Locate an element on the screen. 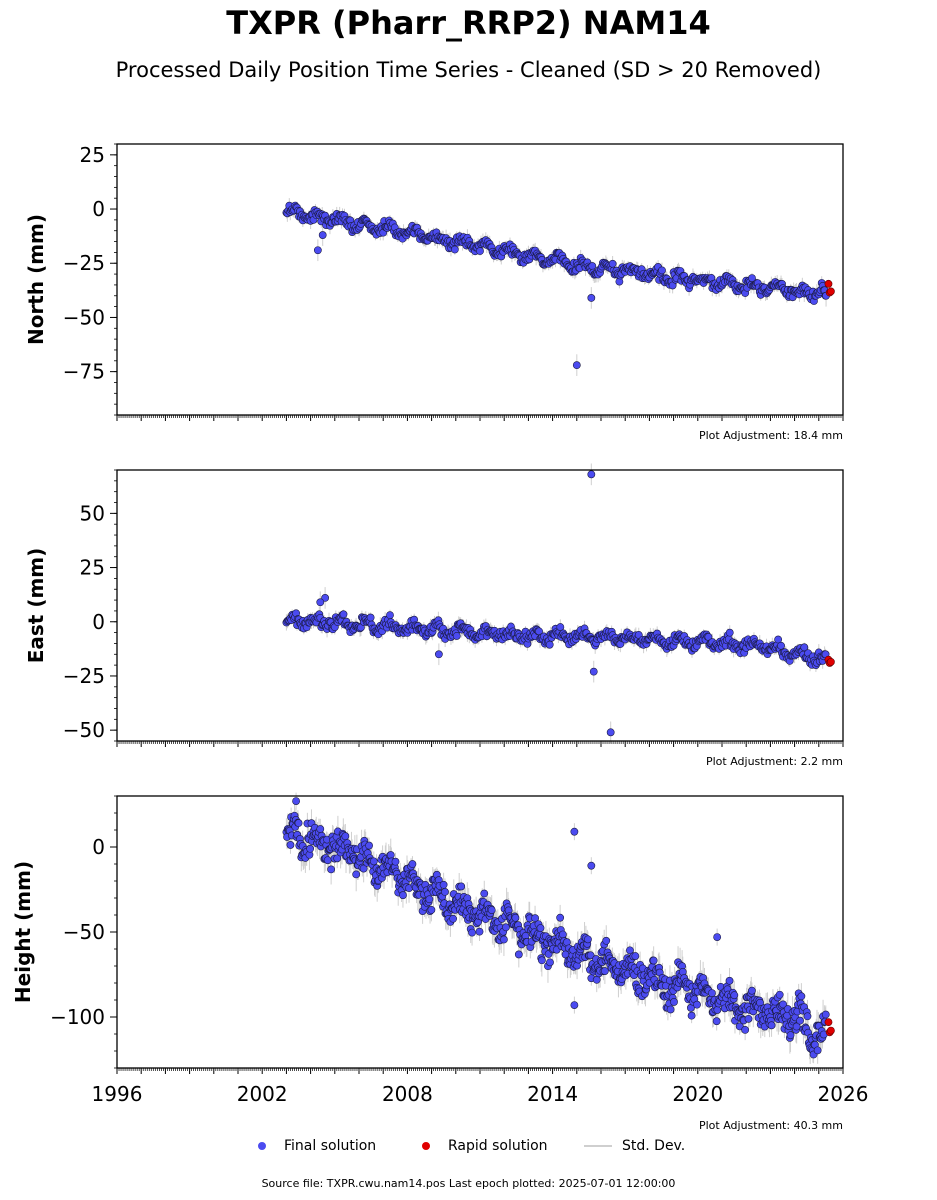 This screenshot has height=1200, width=937. north-y-tick-label: −25 is located at coordinates (84, 263).